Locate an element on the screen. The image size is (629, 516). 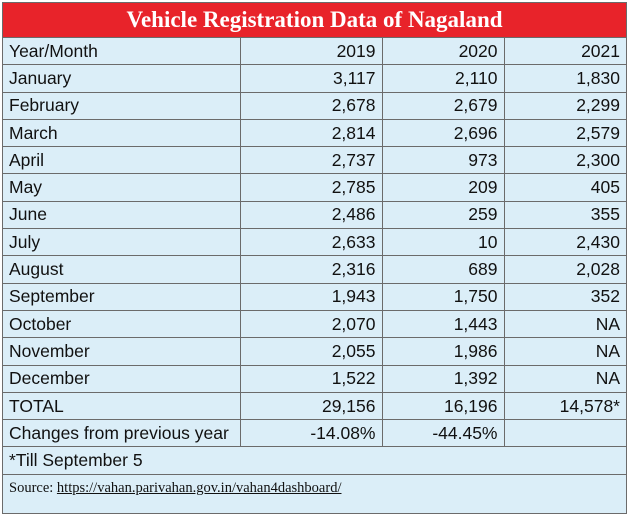
table-row: December 1,522 1,392 NA is located at coordinates (314, 378).